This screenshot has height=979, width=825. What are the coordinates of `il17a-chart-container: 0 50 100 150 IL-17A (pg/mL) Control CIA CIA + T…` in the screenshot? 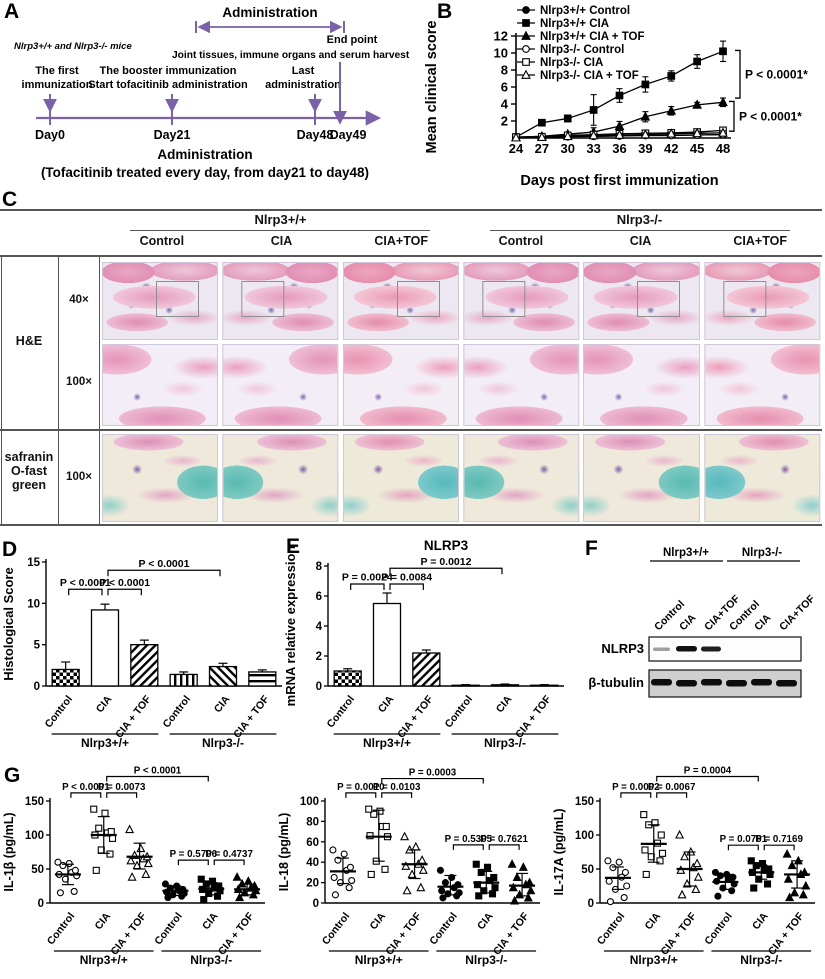 It's located at (687, 863).